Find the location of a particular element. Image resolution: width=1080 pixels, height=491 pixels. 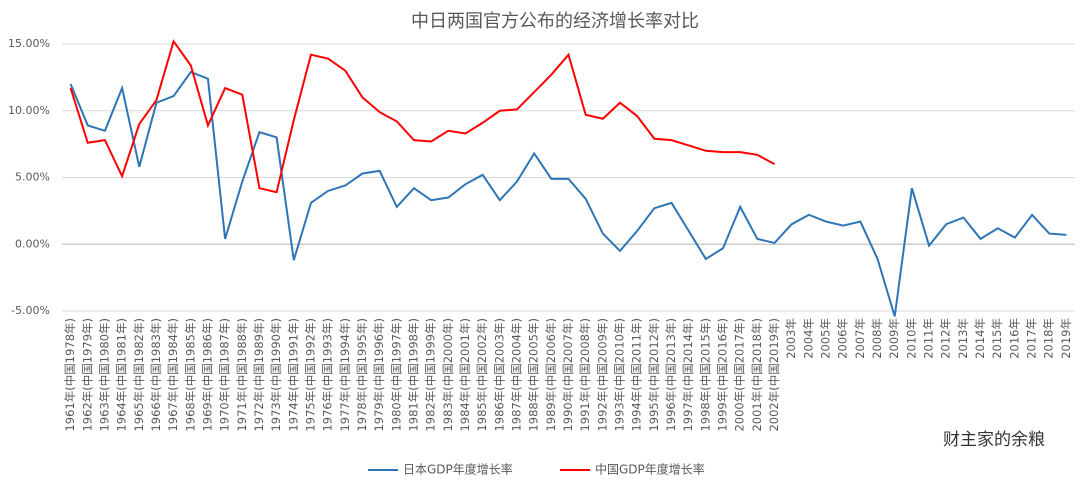

x-tick-label: 1961年(中国1978年) is located at coordinates (70, 375).